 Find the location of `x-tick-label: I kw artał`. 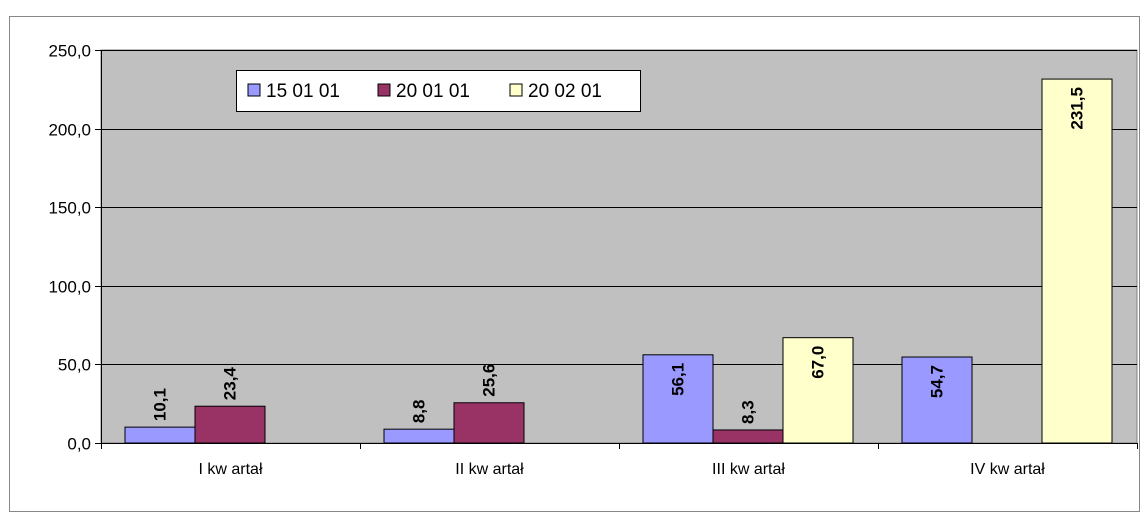

x-tick-label: I kw artał is located at coordinates (230, 469).